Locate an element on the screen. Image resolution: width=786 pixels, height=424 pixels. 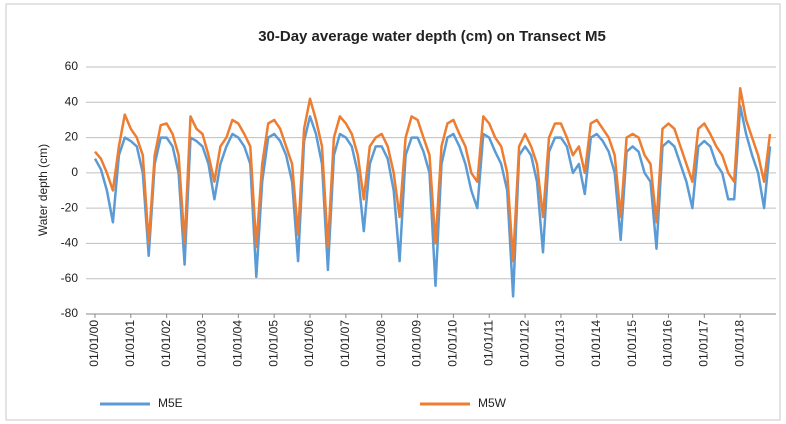
x-tick-label: 01/01/06 is located at coordinates (309, 343).